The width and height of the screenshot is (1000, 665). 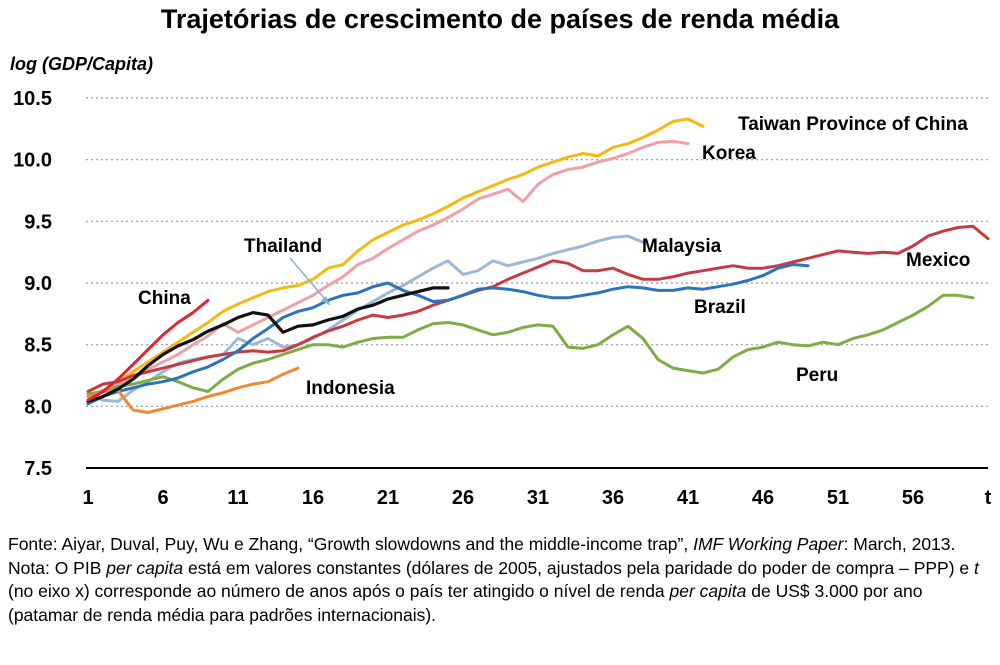 What do you see at coordinates (162, 498) in the screenshot?
I see `x-tick-label: 6` at bounding box center [162, 498].